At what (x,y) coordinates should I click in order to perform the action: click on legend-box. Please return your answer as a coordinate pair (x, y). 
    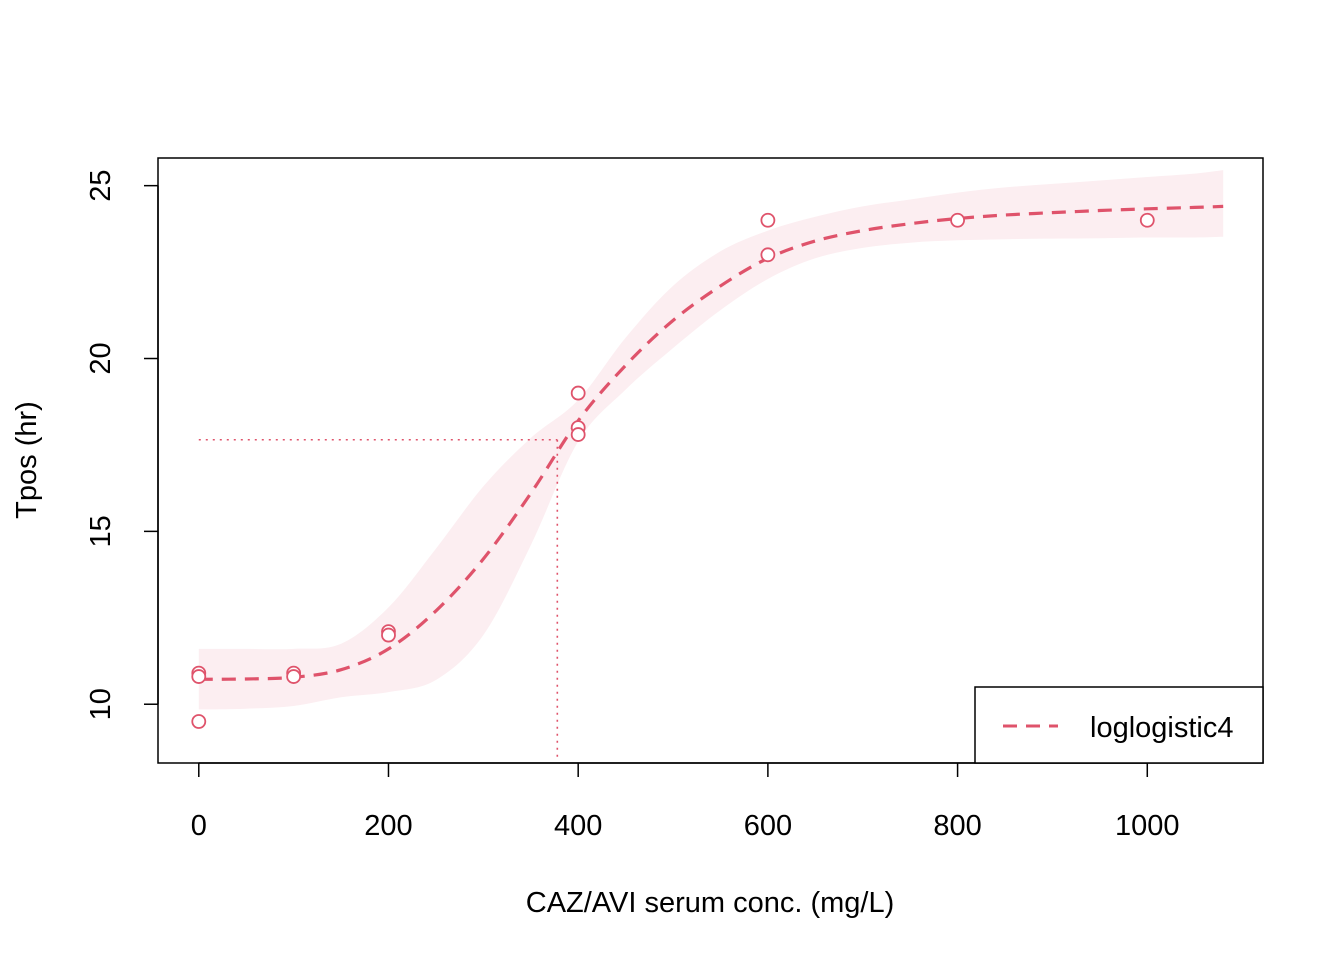
    Looking at the image, I should click on (1119, 725).